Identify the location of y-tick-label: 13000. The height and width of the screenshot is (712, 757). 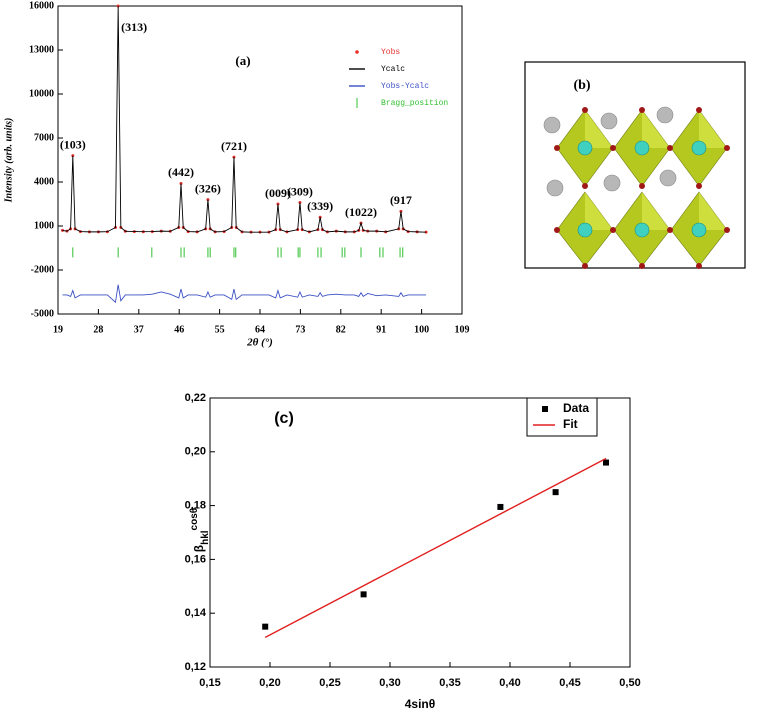
(41, 49).